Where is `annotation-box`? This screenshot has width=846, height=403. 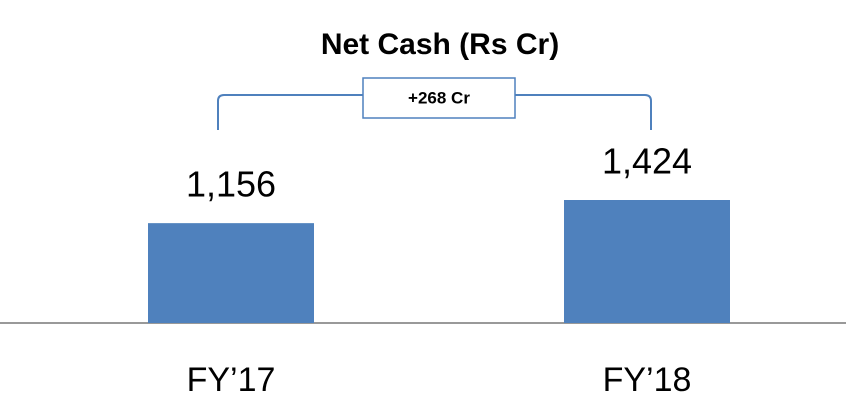 annotation-box is located at coordinates (439, 98).